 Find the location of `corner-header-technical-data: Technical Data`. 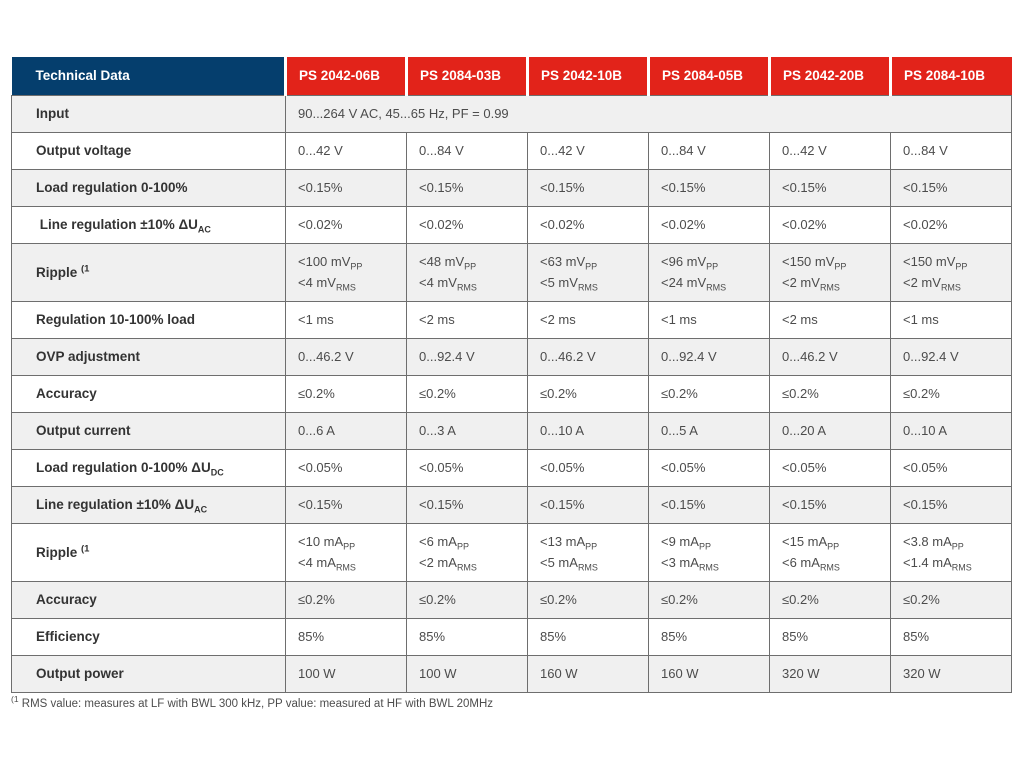

corner-header-technical-data: Technical Data is located at coordinates (149, 76).